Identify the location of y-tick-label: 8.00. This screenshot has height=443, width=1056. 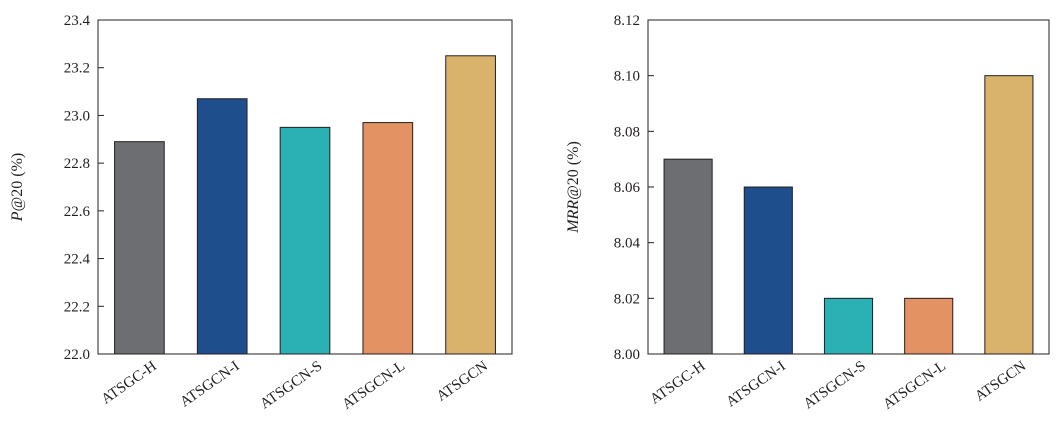
(627, 355).